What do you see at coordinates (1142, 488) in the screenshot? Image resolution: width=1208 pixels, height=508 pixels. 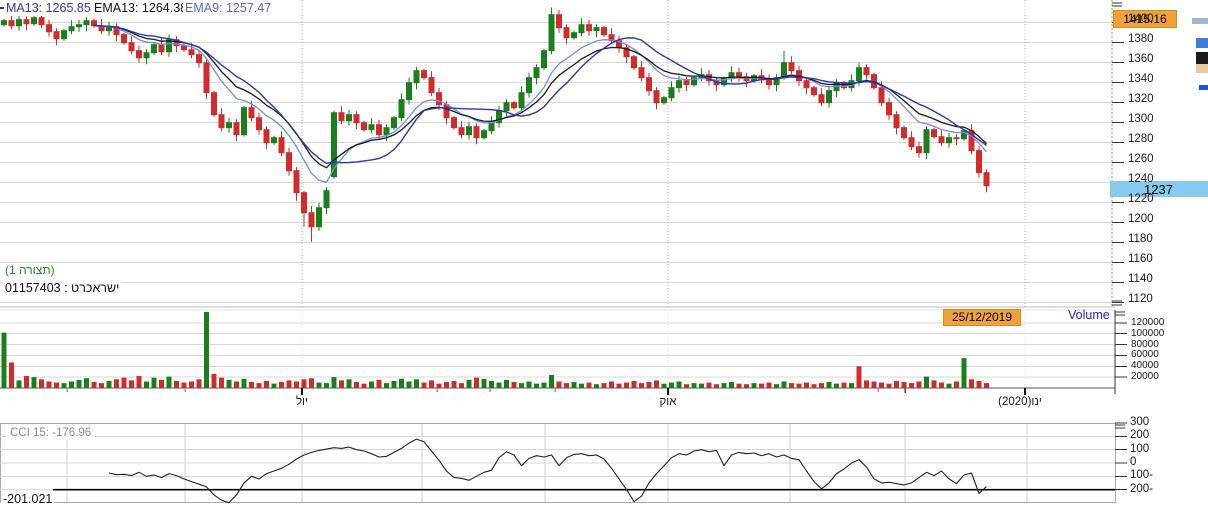 I see `cci-tick-label: 200-` at bounding box center [1142, 488].